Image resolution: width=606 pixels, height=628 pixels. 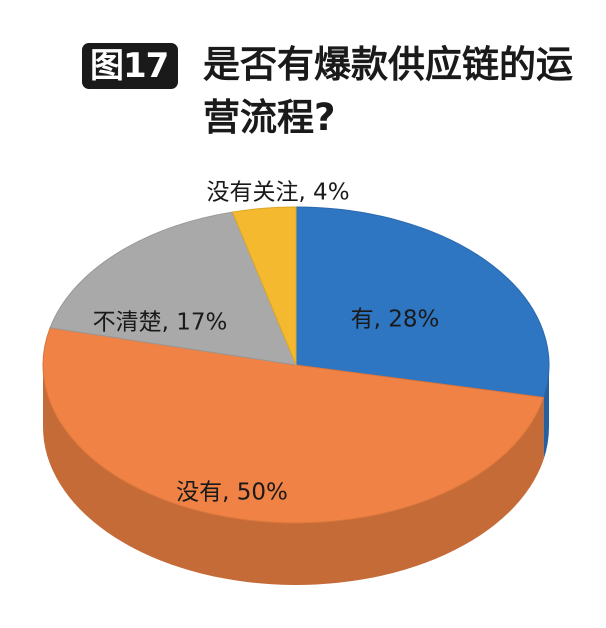 I want to click on pie-slice-不清楚, so click(x=173, y=288).